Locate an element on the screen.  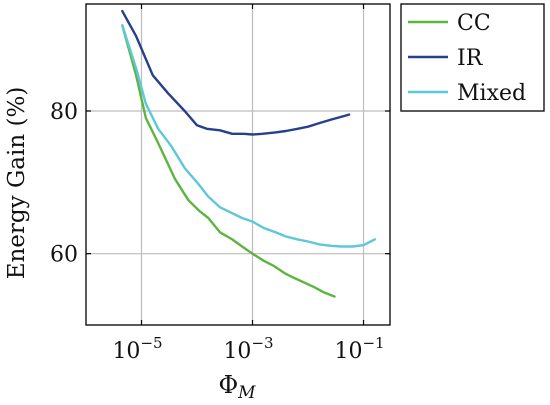
y-tick-labels: 60 80 is located at coordinates (64, 184).